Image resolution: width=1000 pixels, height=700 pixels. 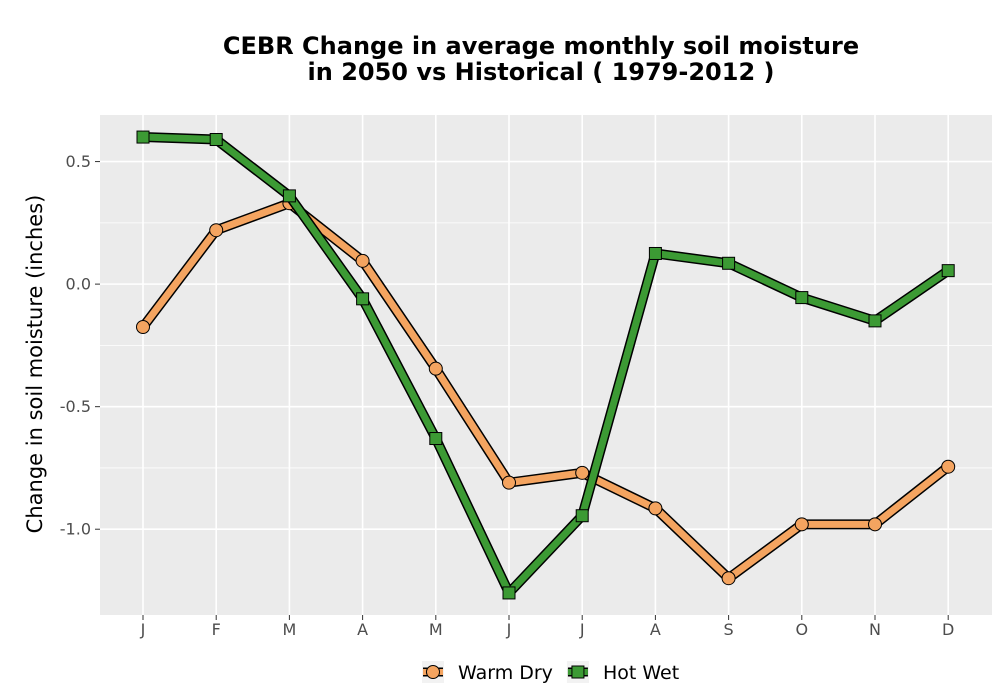 What do you see at coordinates (505, 673) in the screenshot?
I see `legend-label: Warm Dry` at bounding box center [505, 673].